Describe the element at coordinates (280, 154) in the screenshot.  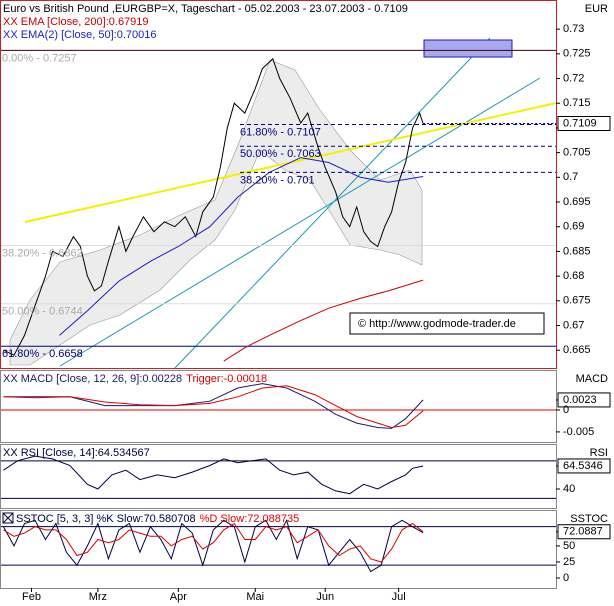
I see `fib-label: 50.00% - 0.7063` at that location.